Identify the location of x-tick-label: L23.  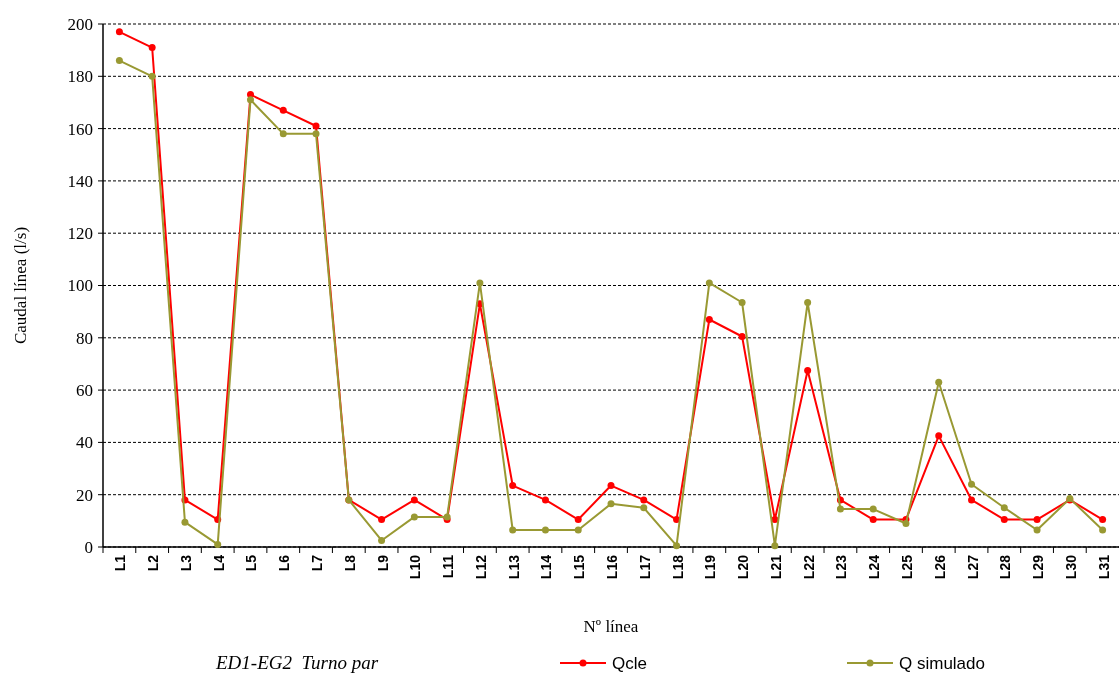
(841, 567).